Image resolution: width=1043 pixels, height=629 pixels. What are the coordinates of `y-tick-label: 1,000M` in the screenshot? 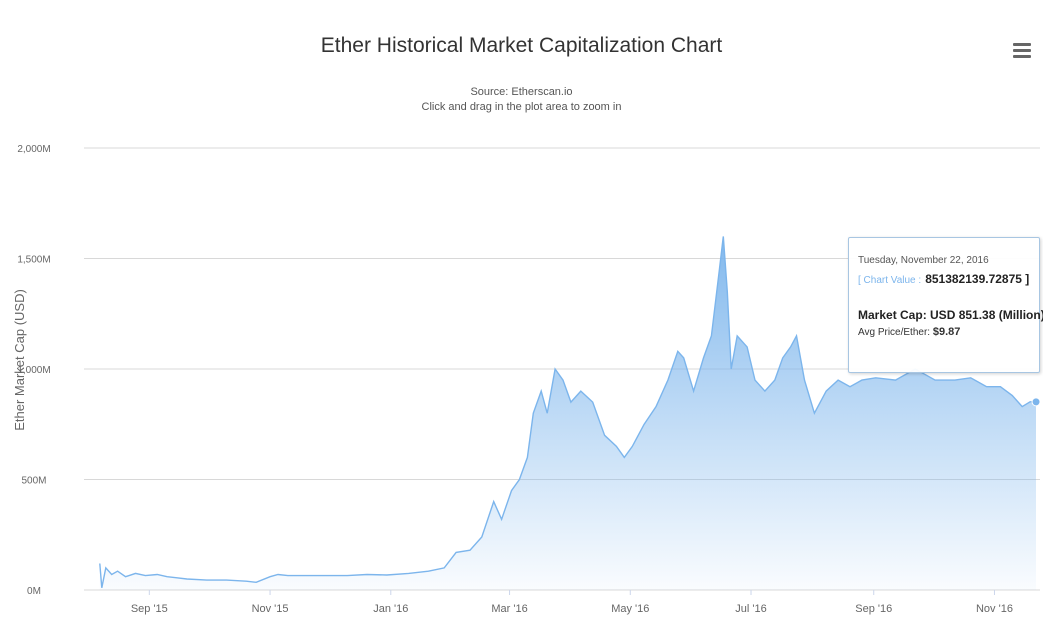 It's located at (33, 370).